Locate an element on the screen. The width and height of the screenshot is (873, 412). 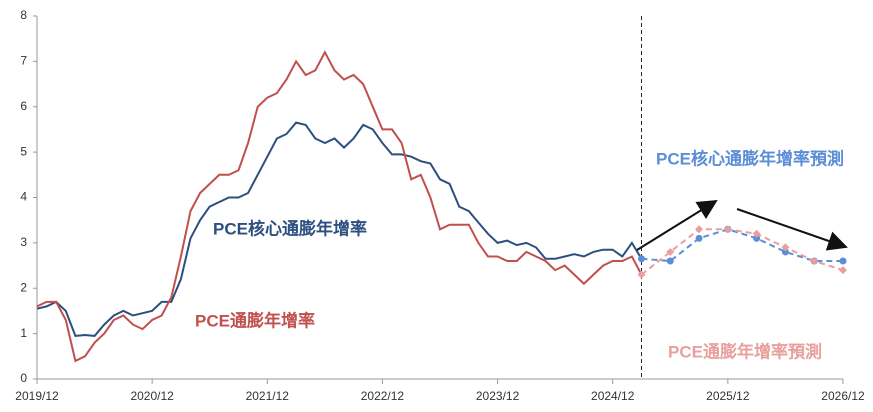
x-tick-label: 2021/12 is located at coordinates (268, 396).